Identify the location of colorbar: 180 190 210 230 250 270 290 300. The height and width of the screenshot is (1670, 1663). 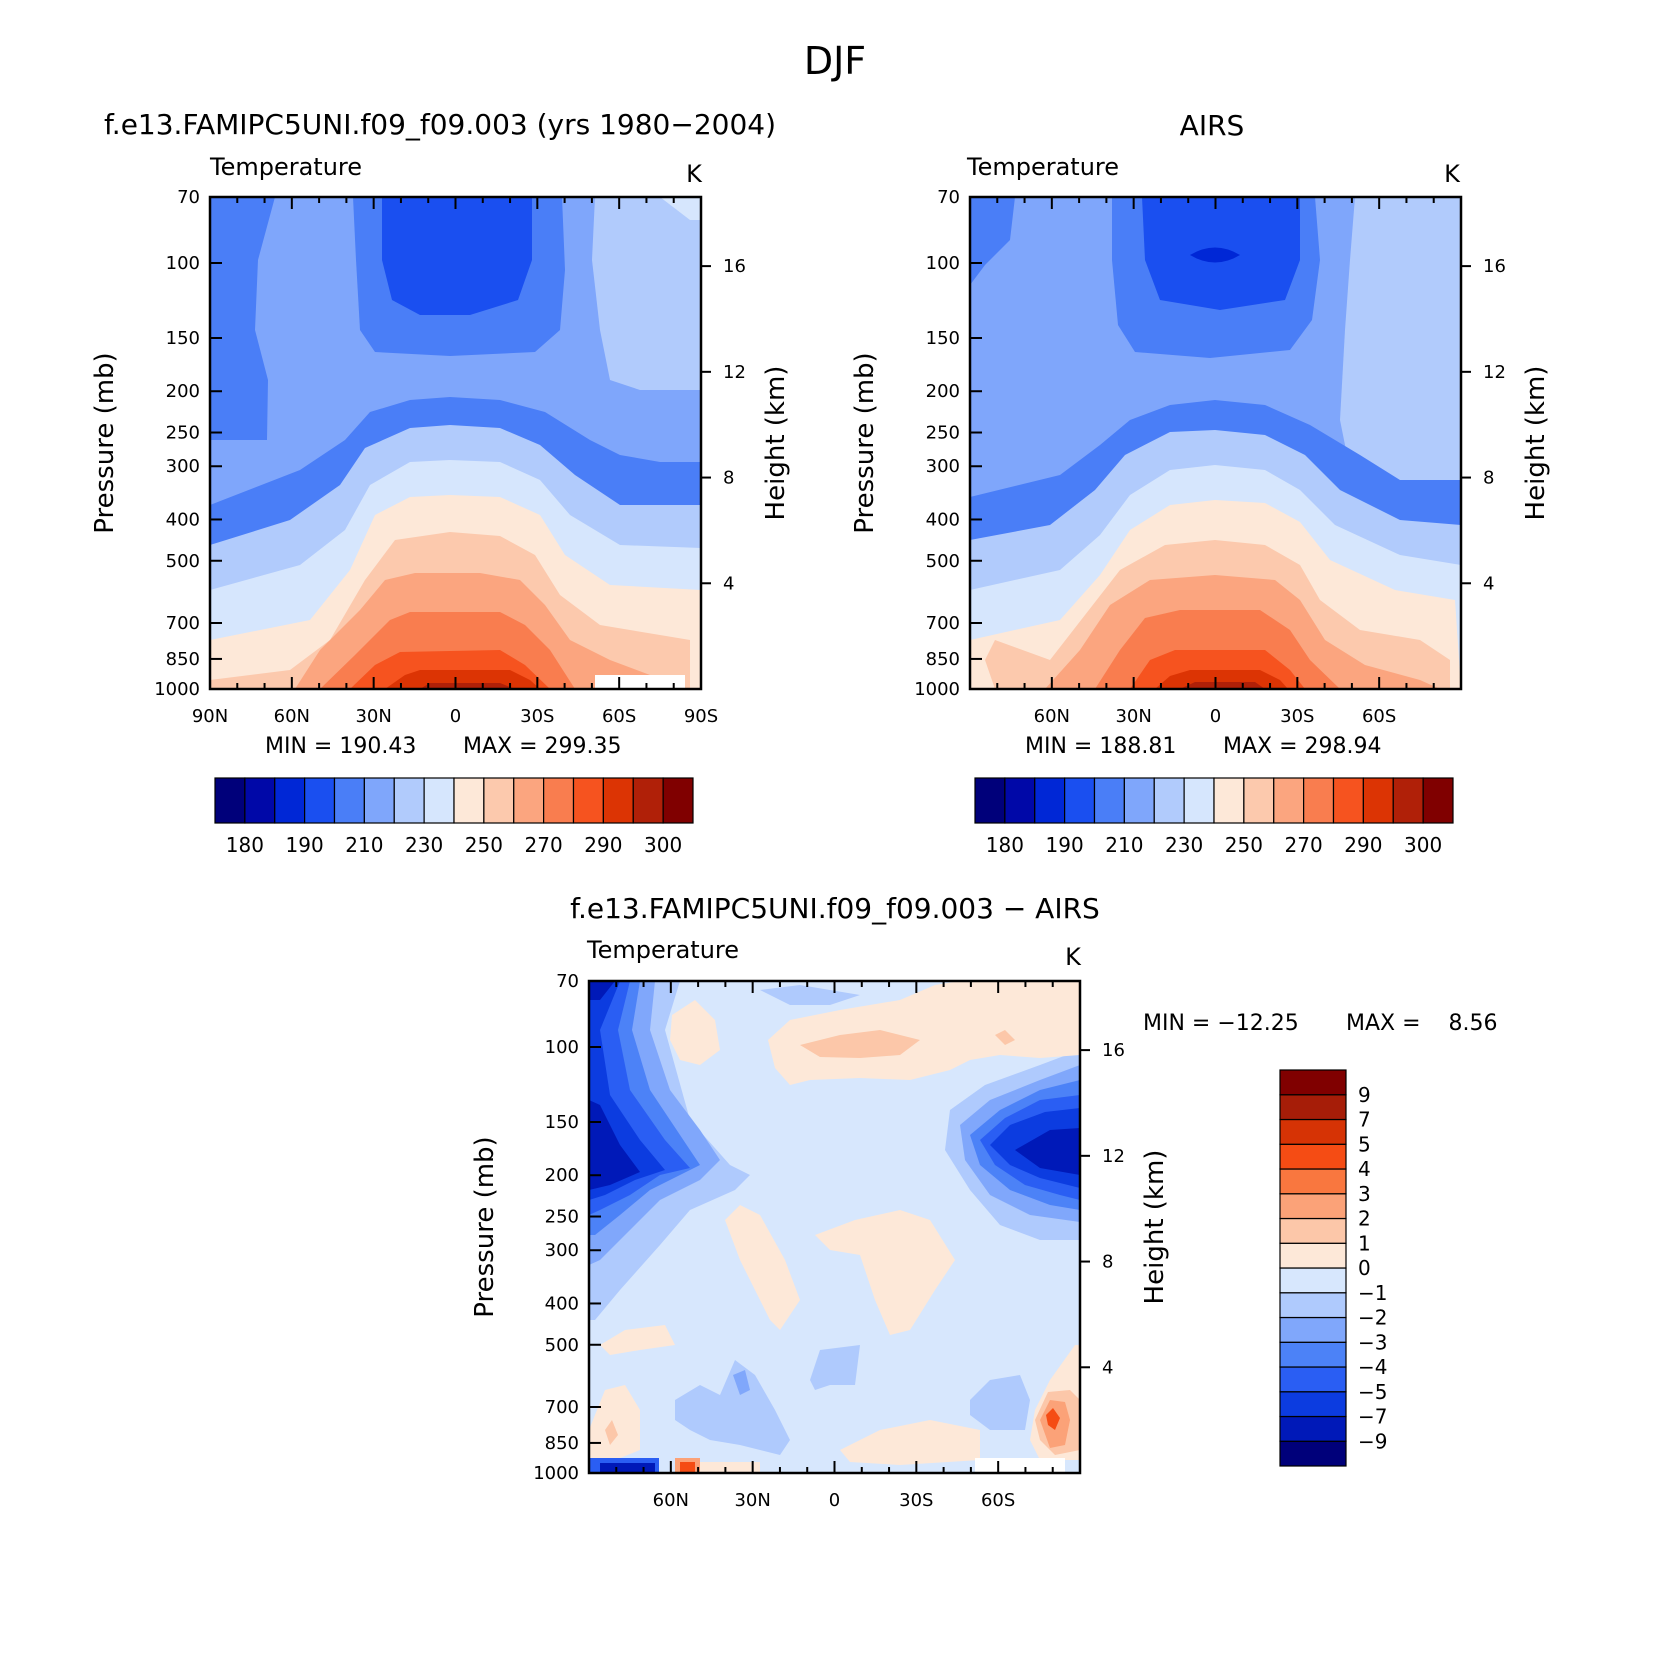
(454, 817).